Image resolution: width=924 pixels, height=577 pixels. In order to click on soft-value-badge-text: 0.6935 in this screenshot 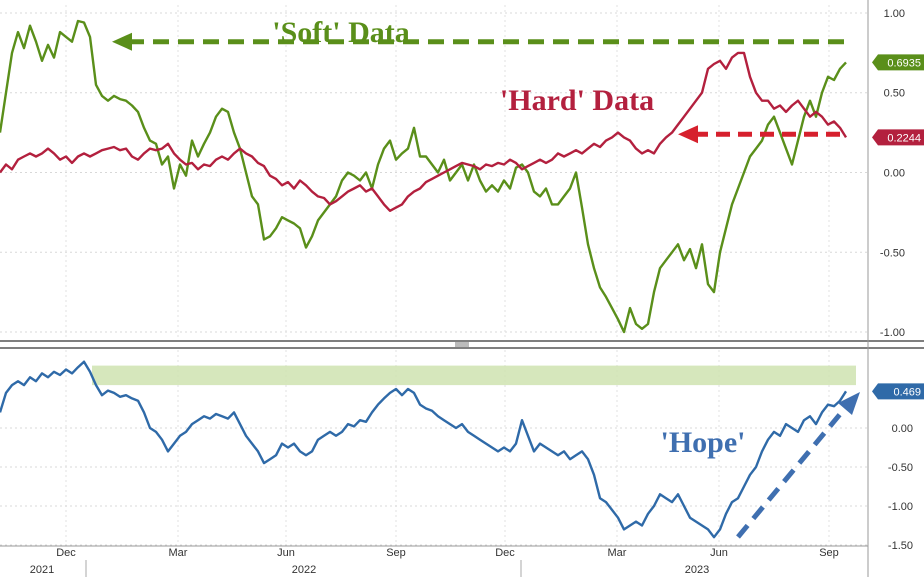, I will do `click(904, 63)`.